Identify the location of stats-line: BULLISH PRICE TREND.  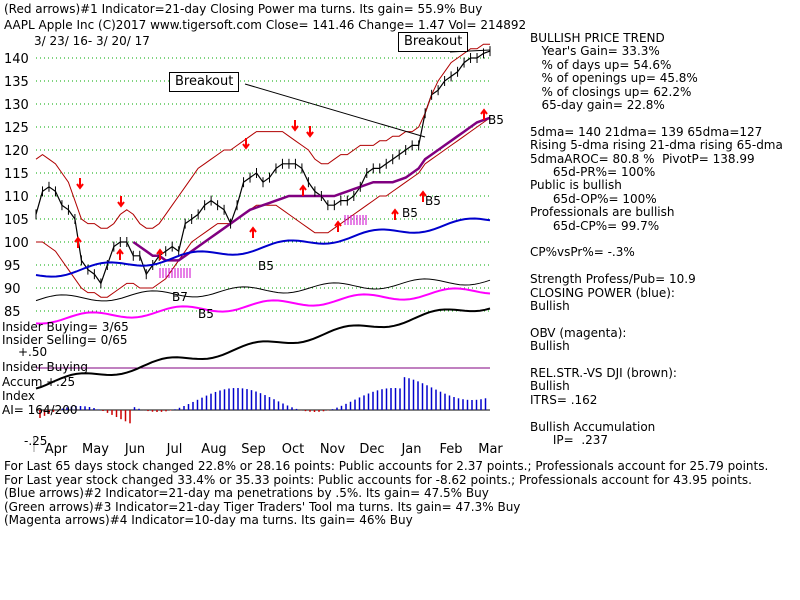
(597, 38).